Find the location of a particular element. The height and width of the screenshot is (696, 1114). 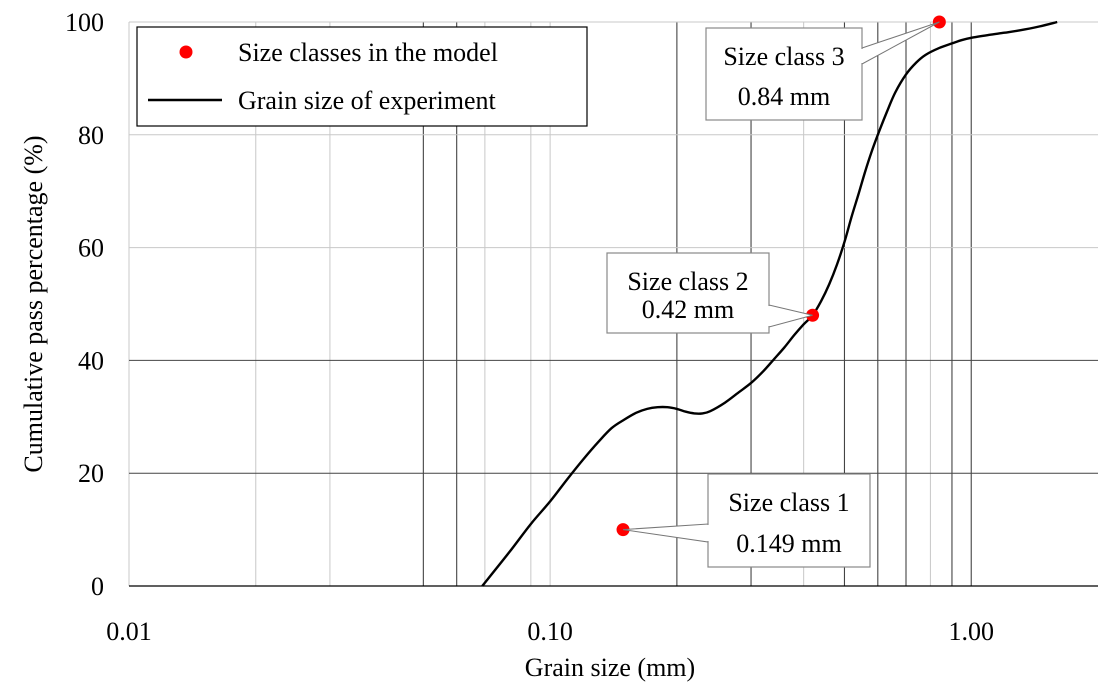

annotation-title-size-class-2: Size class 2 is located at coordinates (687, 281).